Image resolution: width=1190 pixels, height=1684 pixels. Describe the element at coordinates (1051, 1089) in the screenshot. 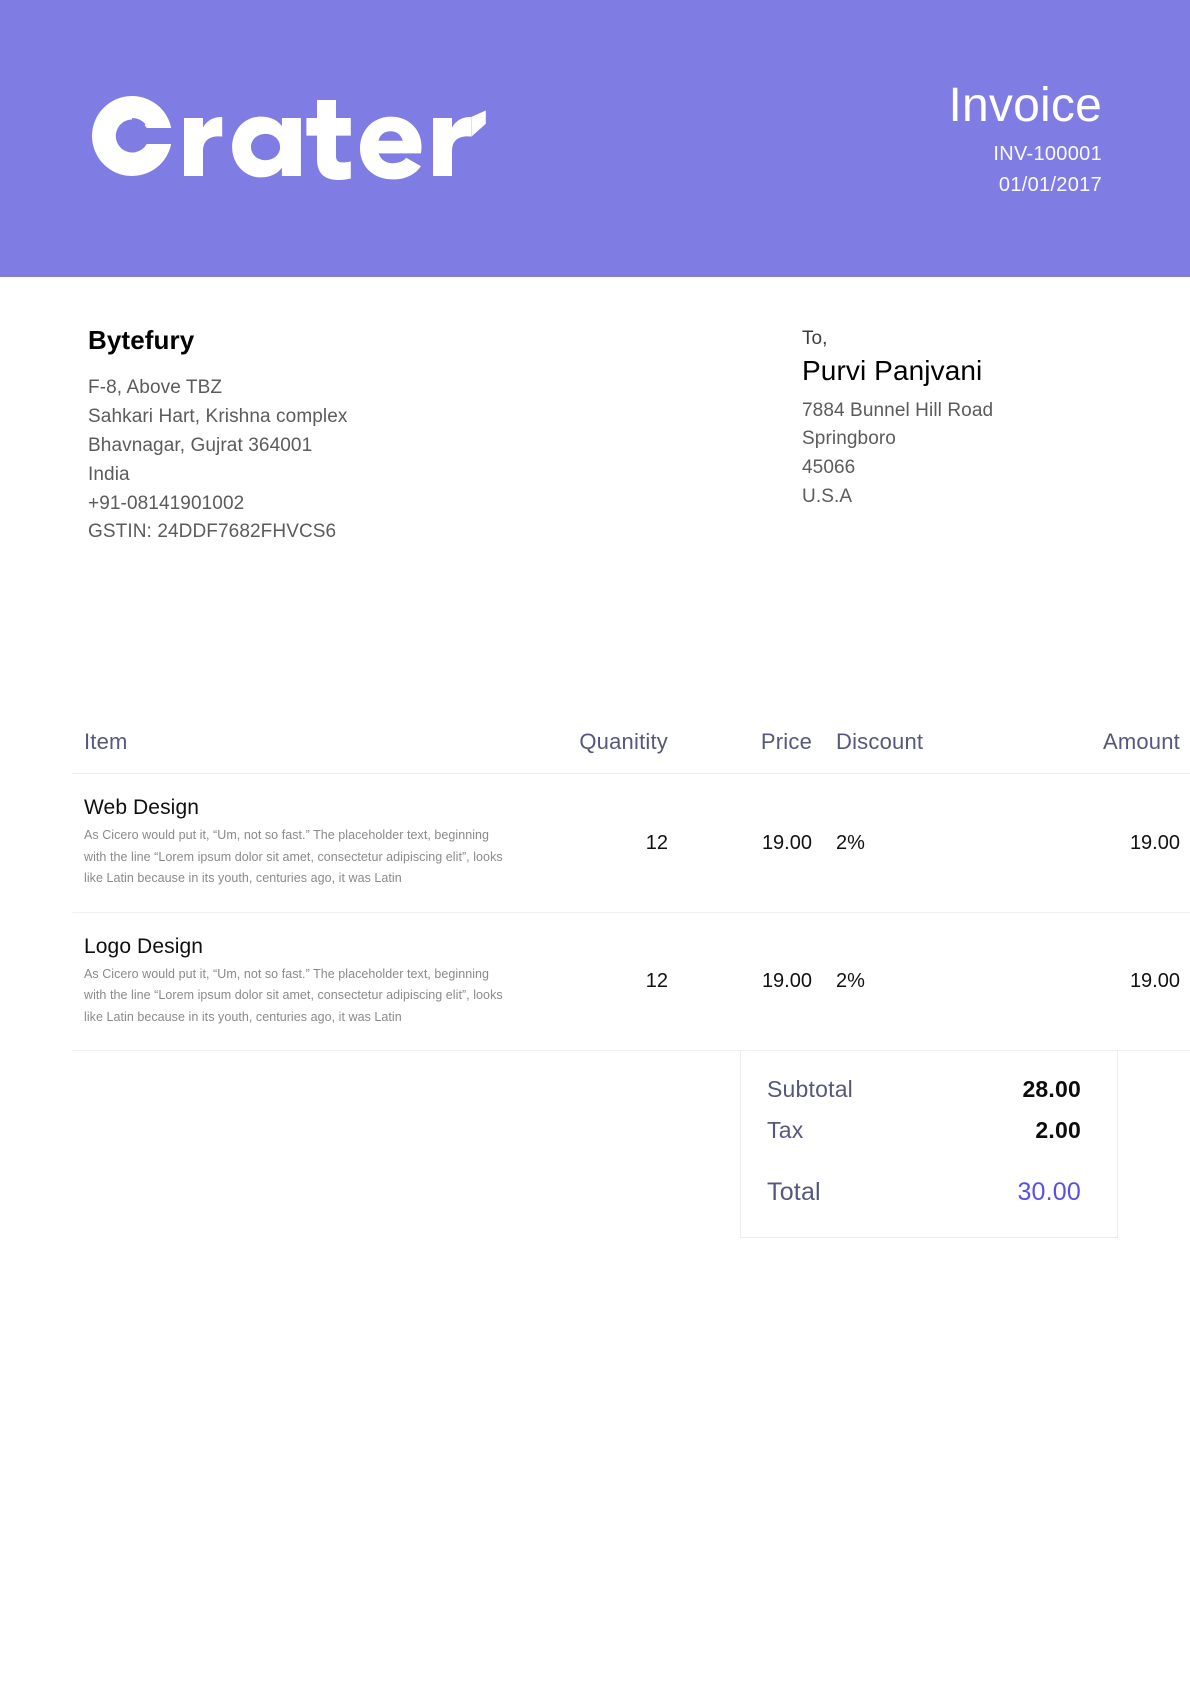

I see `subtotal-value: 28.00` at that location.